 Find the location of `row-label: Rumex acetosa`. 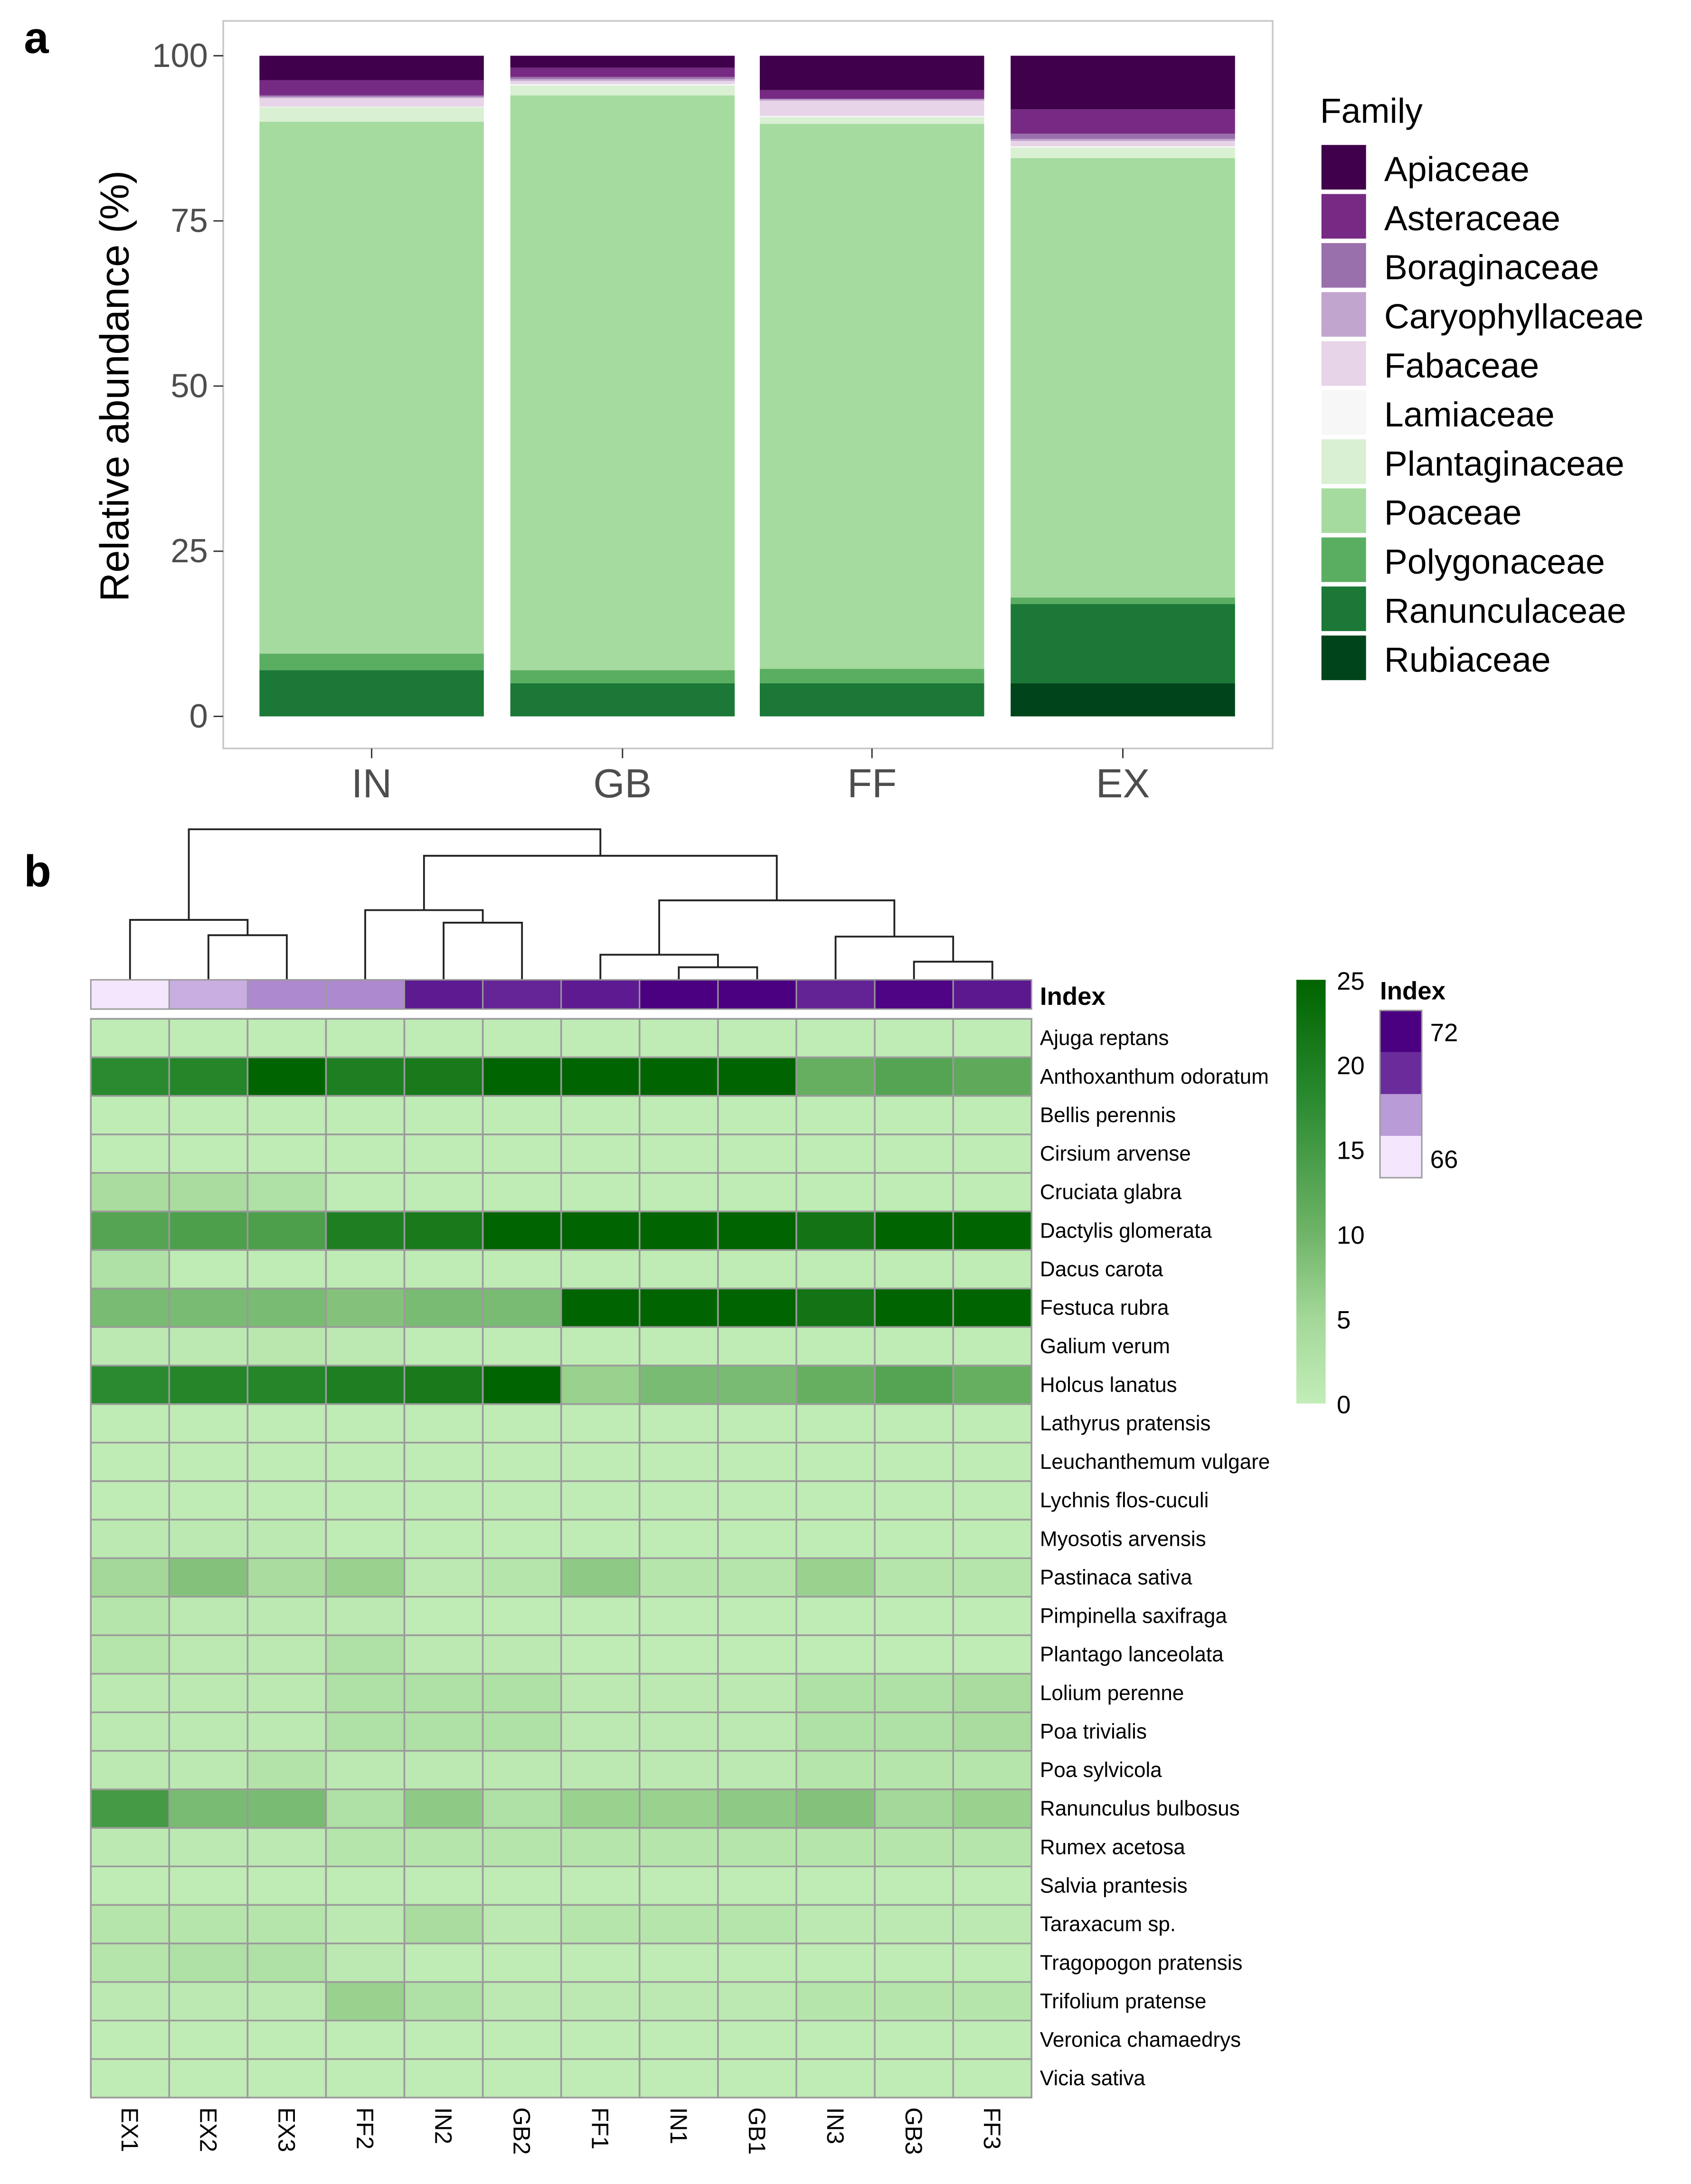

row-label: Rumex acetosa is located at coordinates (1112, 1847).